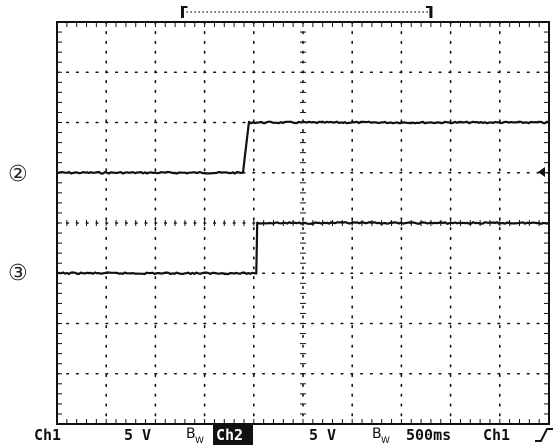 The image size is (556, 448). What do you see at coordinates (306, 12) in the screenshot?
I see `record-window-bracket` at bounding box center [306, 12].